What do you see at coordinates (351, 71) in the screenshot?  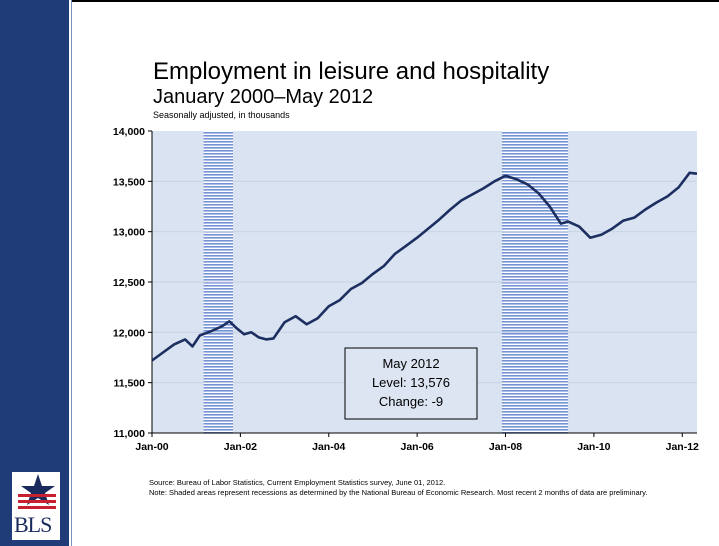 I see `chart-title: Employment in leisure and hospitality` at bounding box center [351, 71].